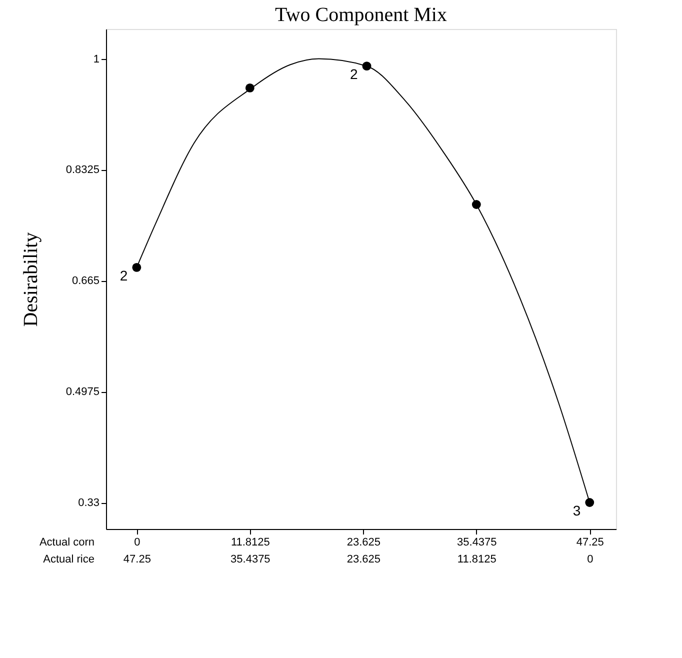  I want to click on y-tick-label: 0.33, so click(89, 503).